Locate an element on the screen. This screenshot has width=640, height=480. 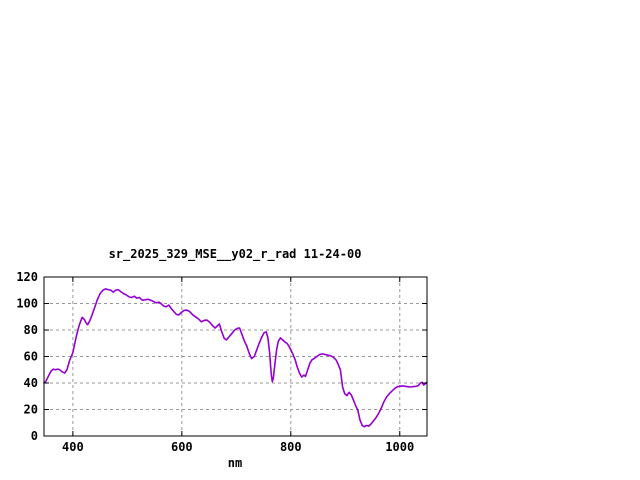
y-tick-label: 20 is located at coordinates (31, 410).